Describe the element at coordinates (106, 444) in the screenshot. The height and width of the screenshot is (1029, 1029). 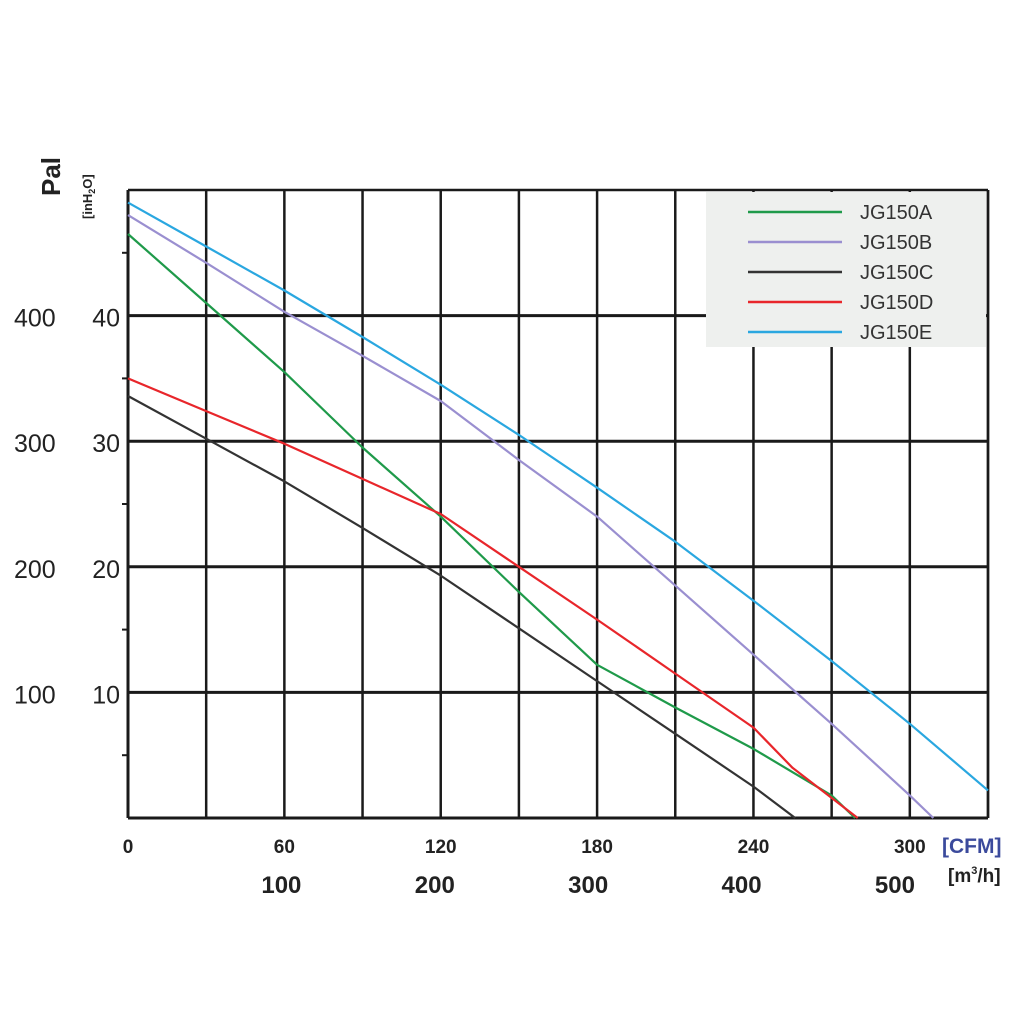
I see `y-tick-label-inh2o: 30` at that location.